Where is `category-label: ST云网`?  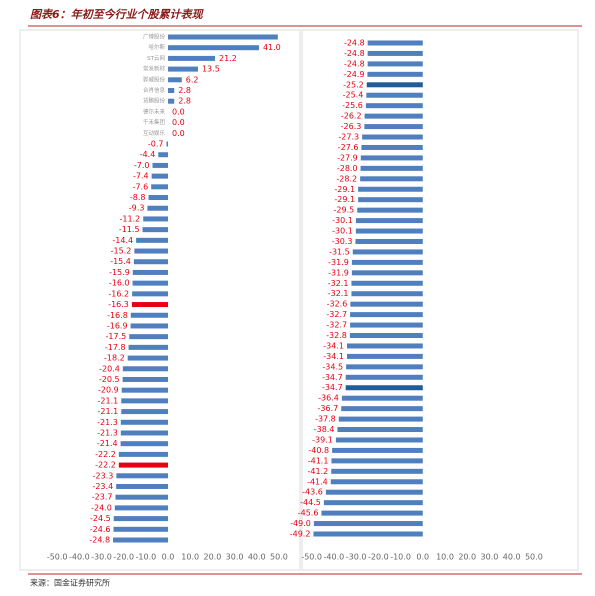
category-label: ST云网 is located at coordinates (156, 58).